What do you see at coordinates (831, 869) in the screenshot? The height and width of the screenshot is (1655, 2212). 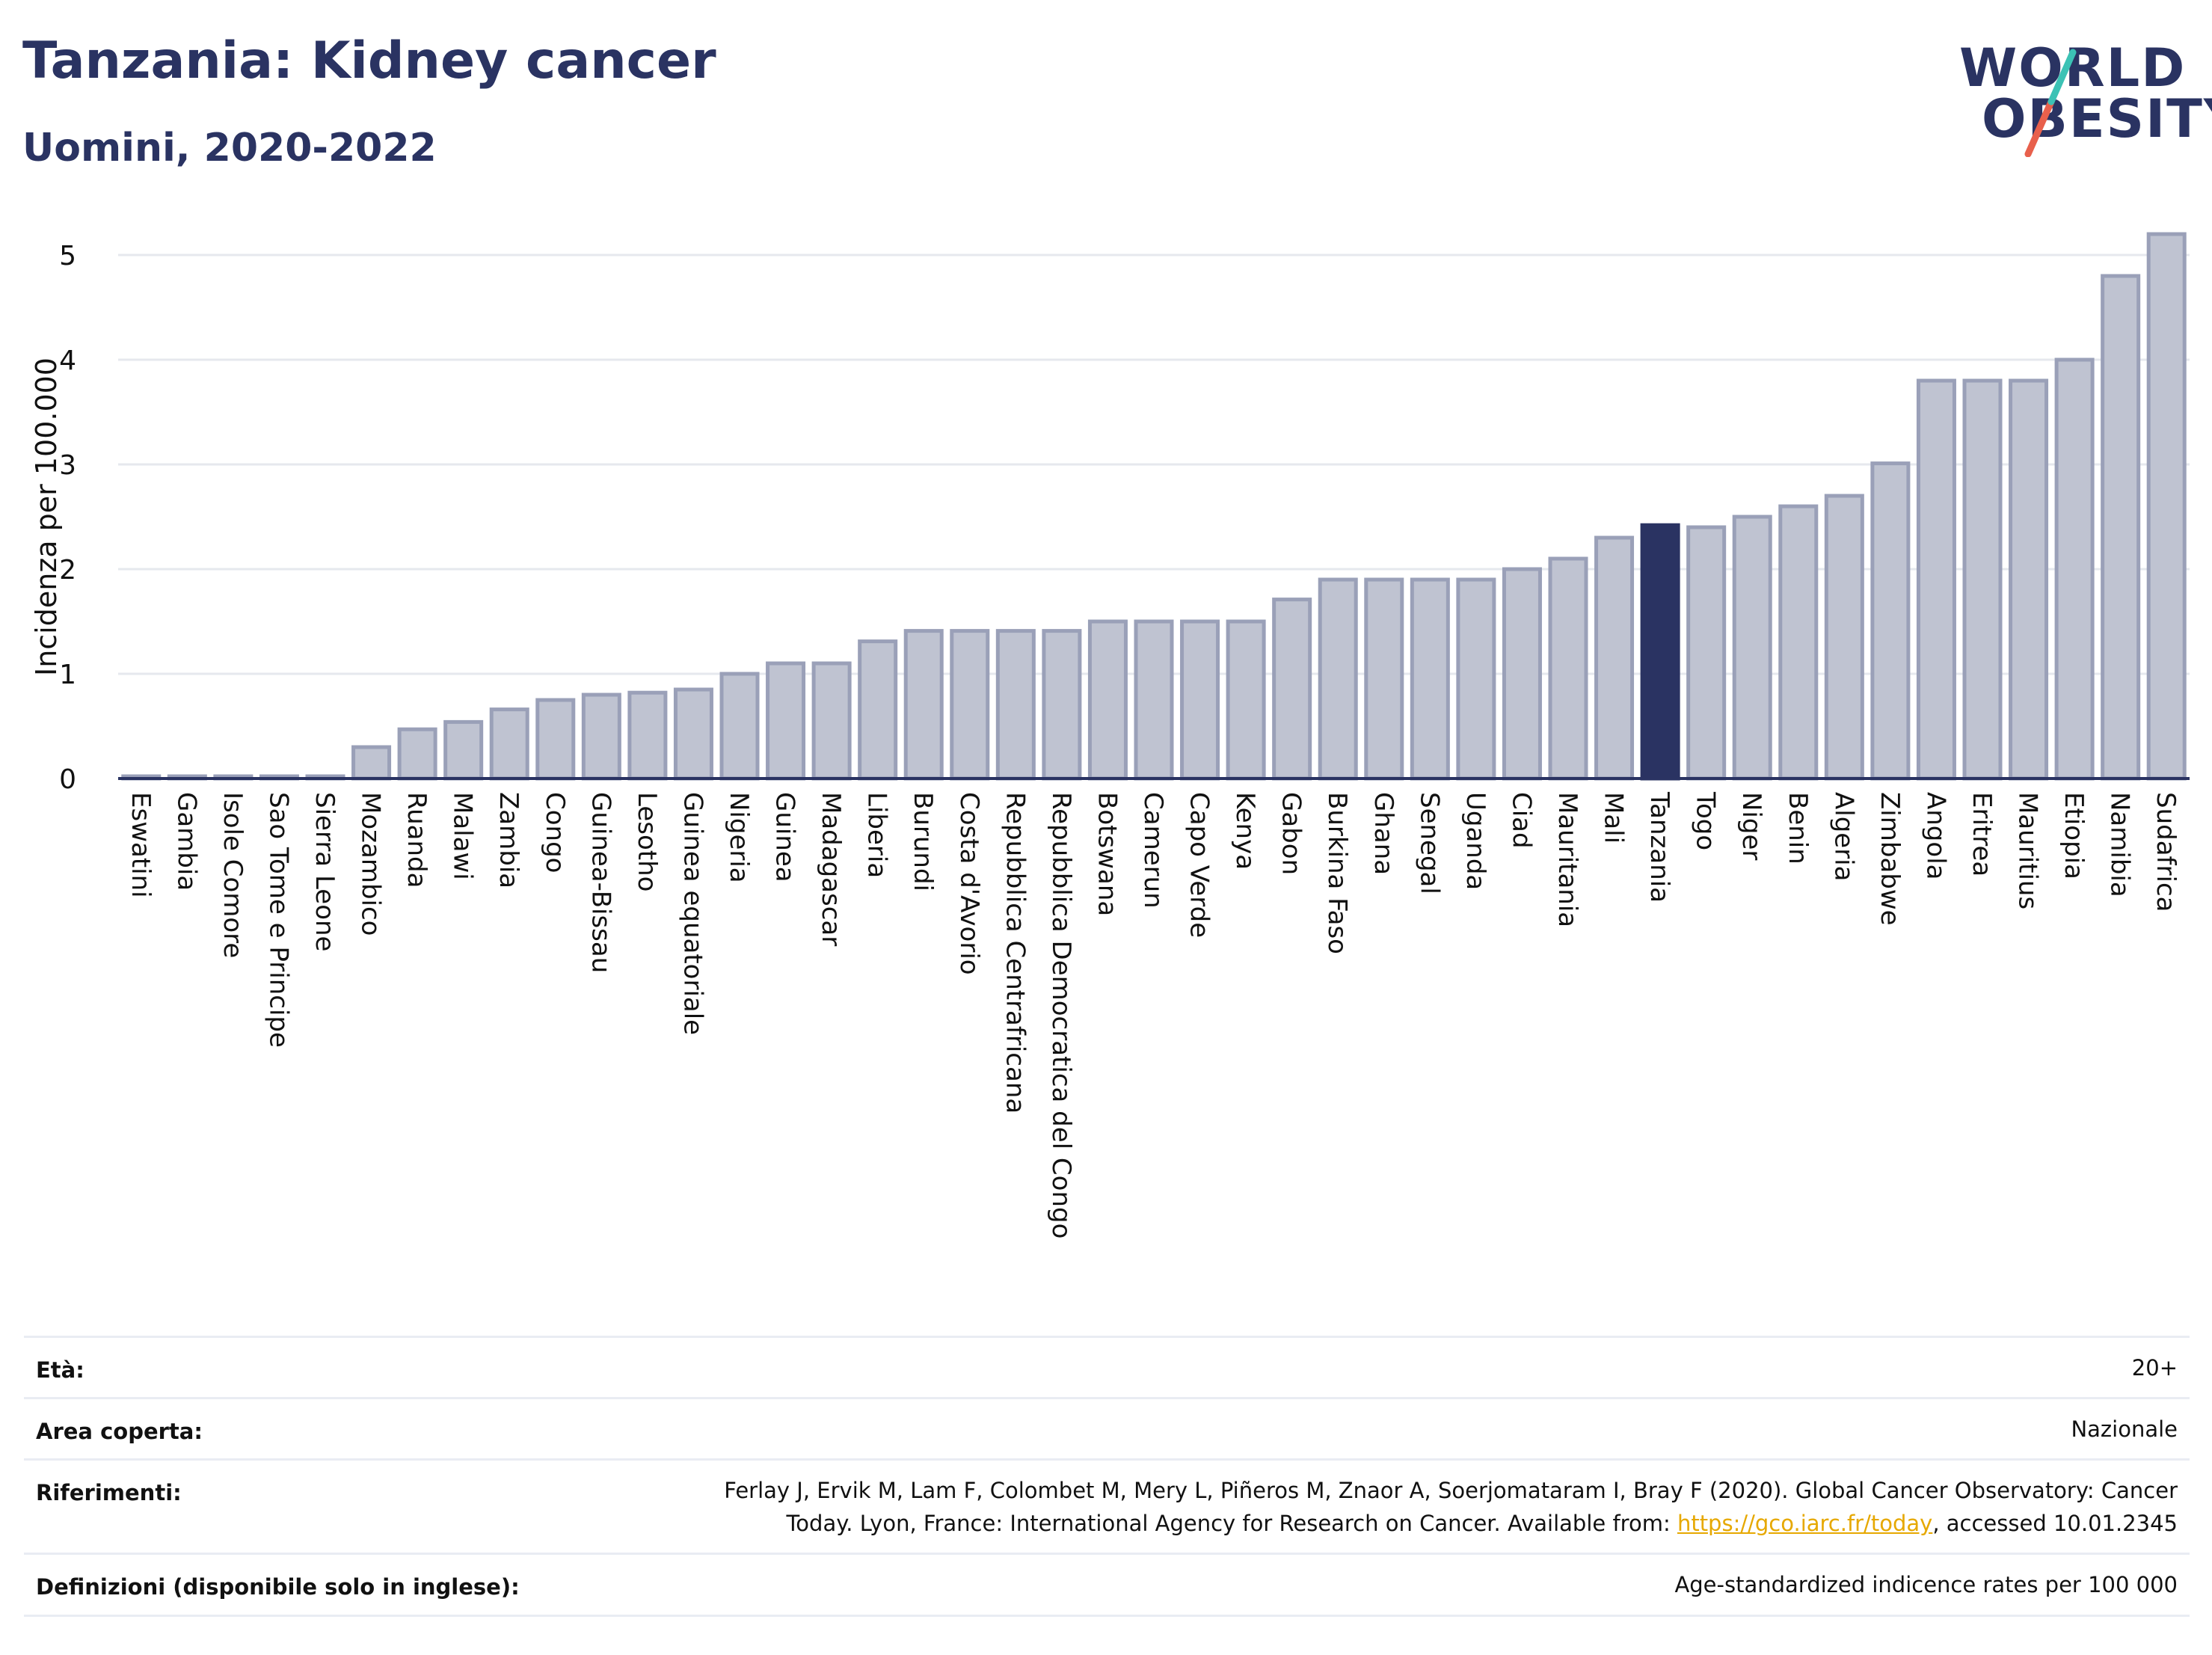 I see `x-tick-label: Madagascar` at bounding box center [831, 869].